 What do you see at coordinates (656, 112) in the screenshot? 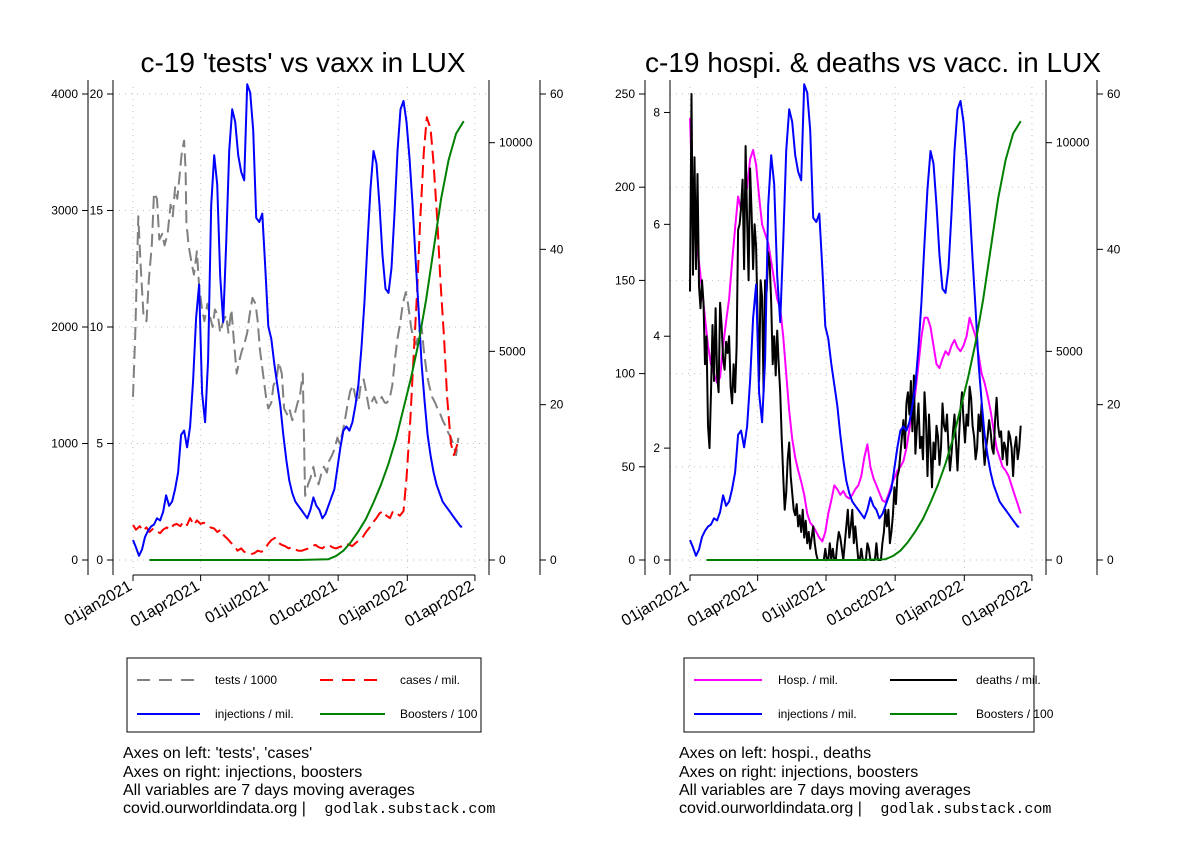
I see `y-left-inner-tick-label: 8` at bounding box center [656, 112].